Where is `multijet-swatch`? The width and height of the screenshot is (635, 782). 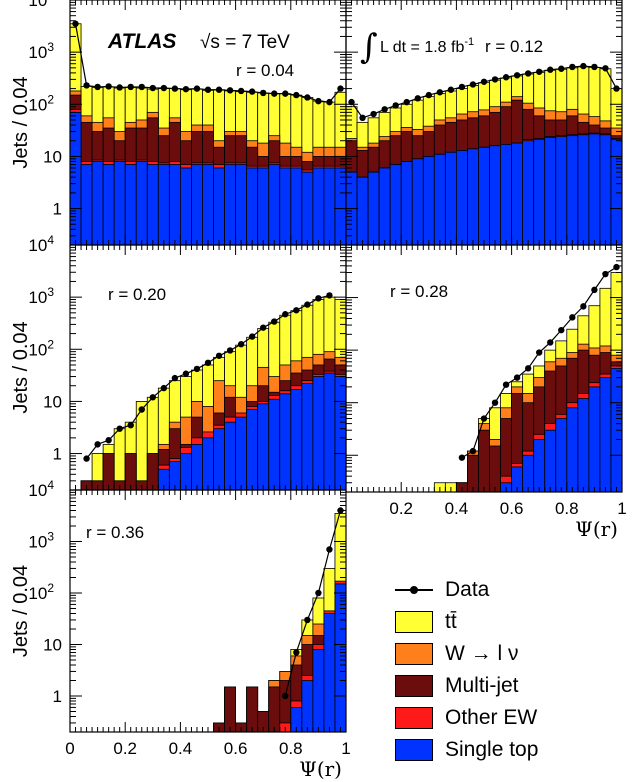 multijet-swatch is located at coordinates (414, 686).